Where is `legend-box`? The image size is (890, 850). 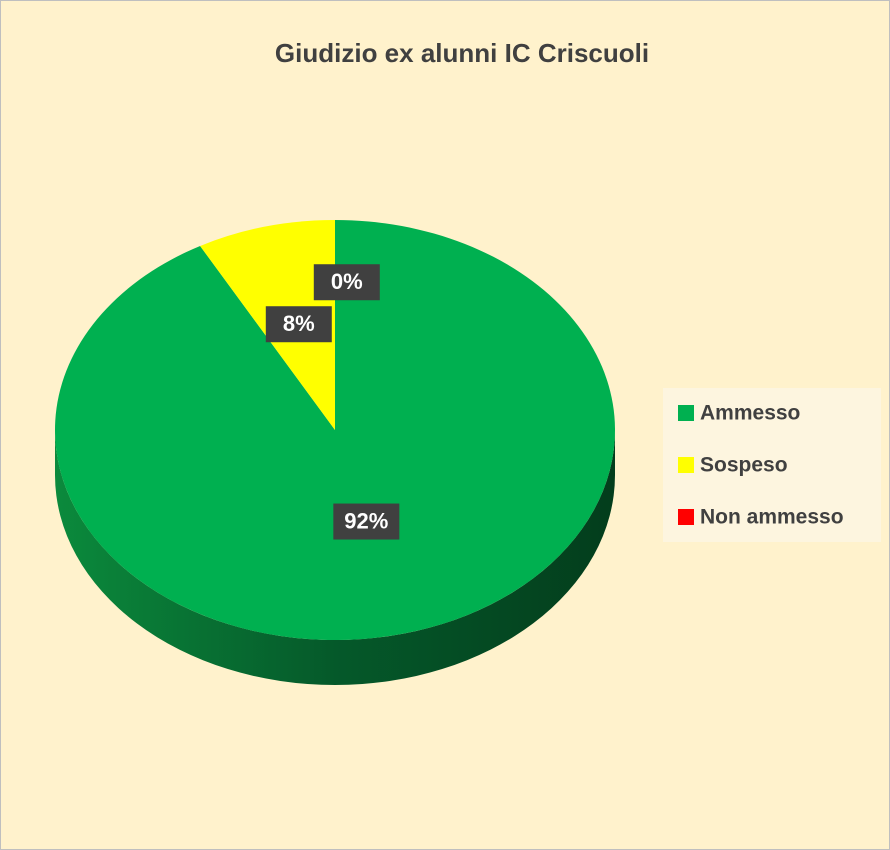 legend-box is located at coordinates (772, 465).